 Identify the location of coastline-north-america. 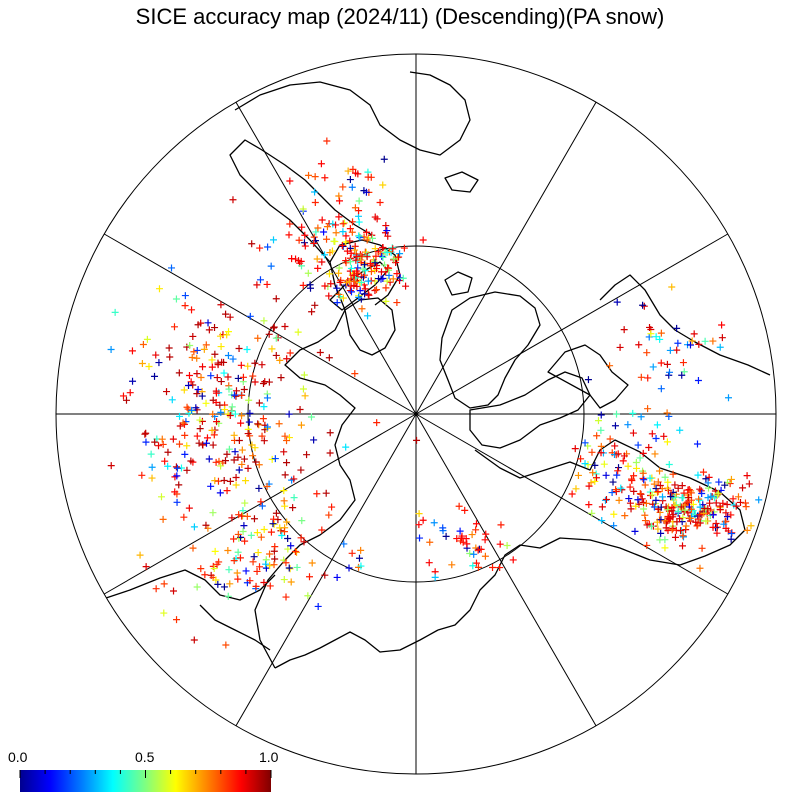
(591, 535).